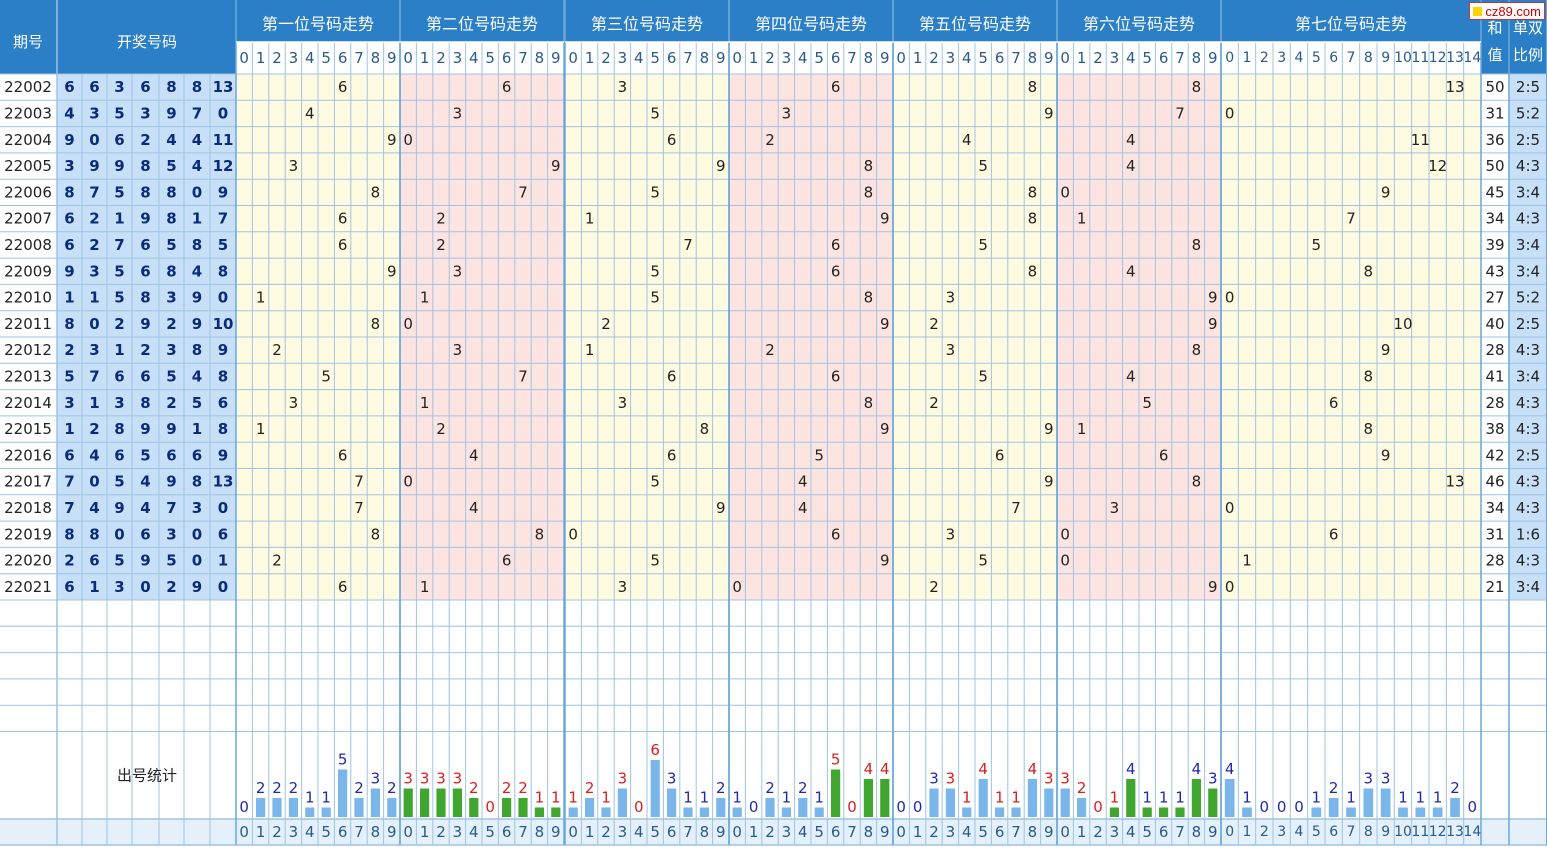 The height and width of the screenshot is (852, 1547). What do you see at coordinates (28, 140) in the screenshot?
I see `issue-number: 22004` at bounding box center [28, 140].